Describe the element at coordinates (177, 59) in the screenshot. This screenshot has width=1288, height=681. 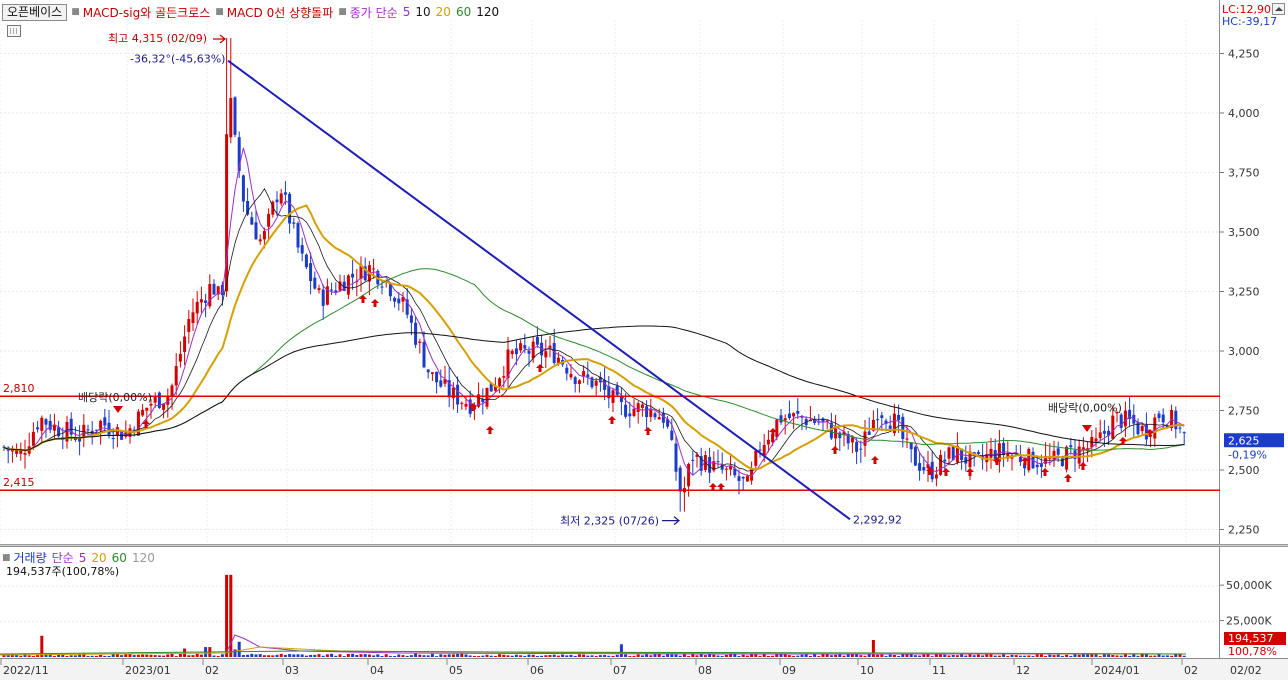
I see `trendline-change-label: -36,32°(-45,63%)` at that location.